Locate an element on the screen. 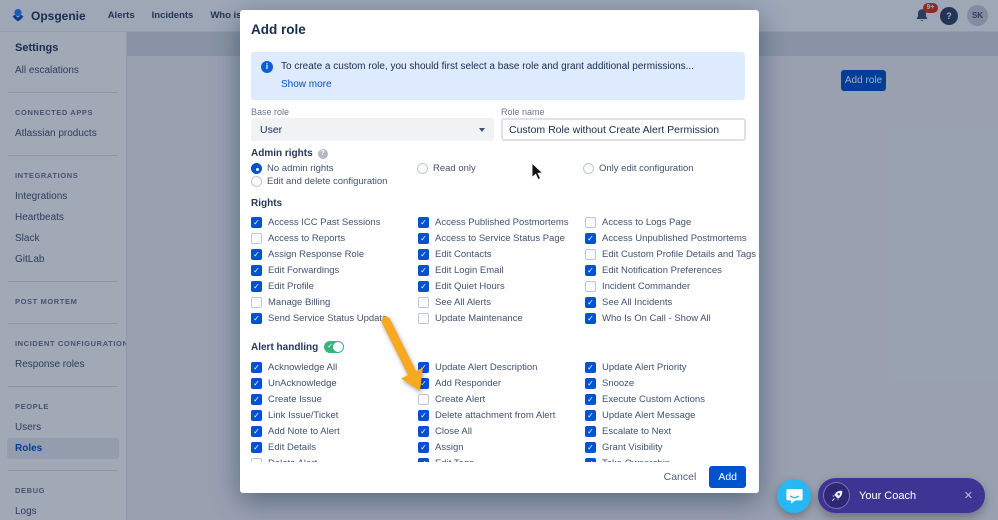 Image resolution: width=998 pixels, height=520 pixels. sidebar-entry: Heartbeats is located at coordinates (63, 217).